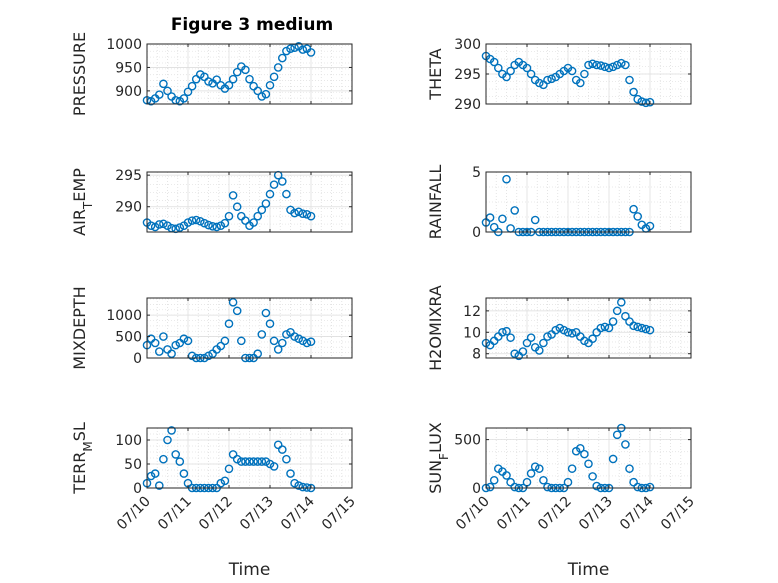  I want to click on axes-box-sun-flux, so click(588, 458).